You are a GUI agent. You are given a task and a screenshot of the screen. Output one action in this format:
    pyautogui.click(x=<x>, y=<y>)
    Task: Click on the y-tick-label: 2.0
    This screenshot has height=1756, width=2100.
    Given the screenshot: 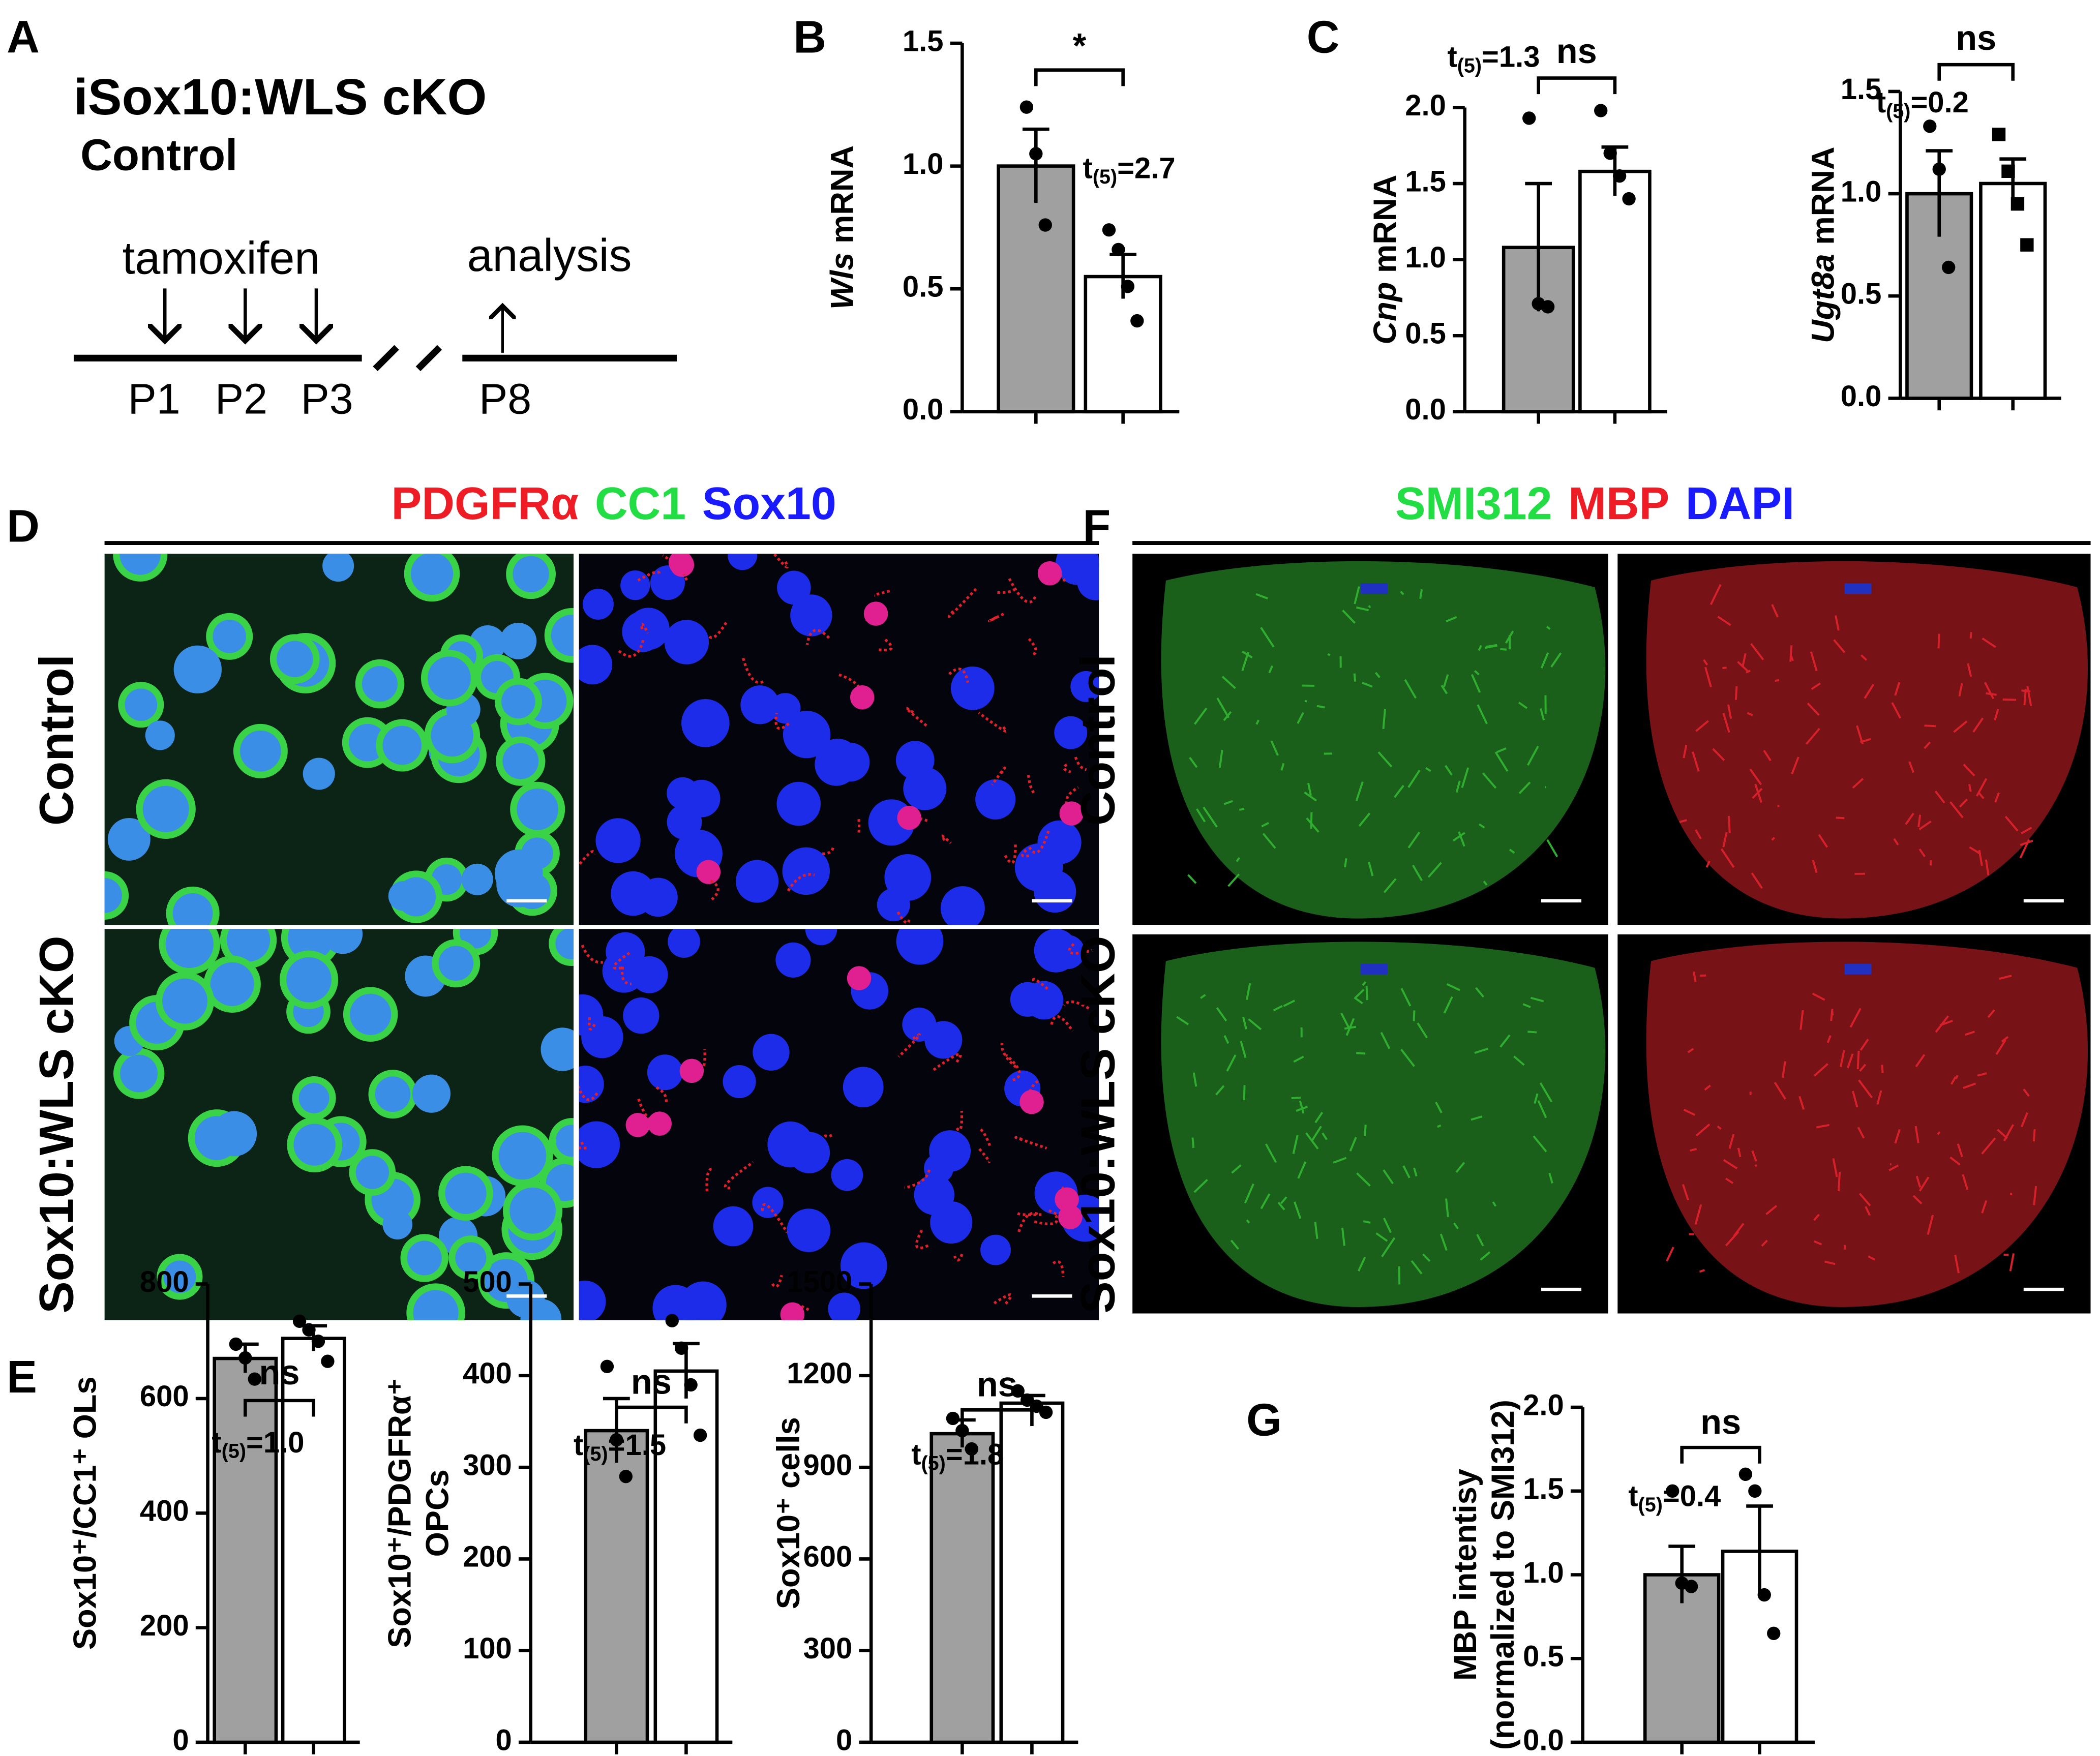 What is the action you would take?
    pyautogui.click(x=1543, y=1405)
    